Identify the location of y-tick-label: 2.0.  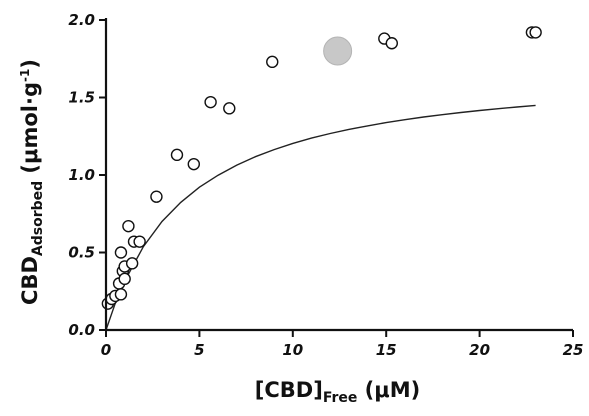
(81, 20).